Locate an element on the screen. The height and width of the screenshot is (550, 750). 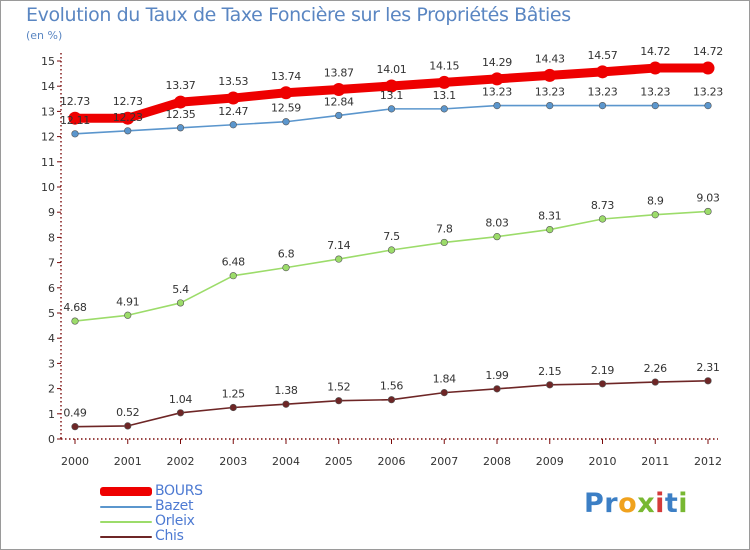
data-label-orleix: 7.5 is located at coordinates (391, 236).